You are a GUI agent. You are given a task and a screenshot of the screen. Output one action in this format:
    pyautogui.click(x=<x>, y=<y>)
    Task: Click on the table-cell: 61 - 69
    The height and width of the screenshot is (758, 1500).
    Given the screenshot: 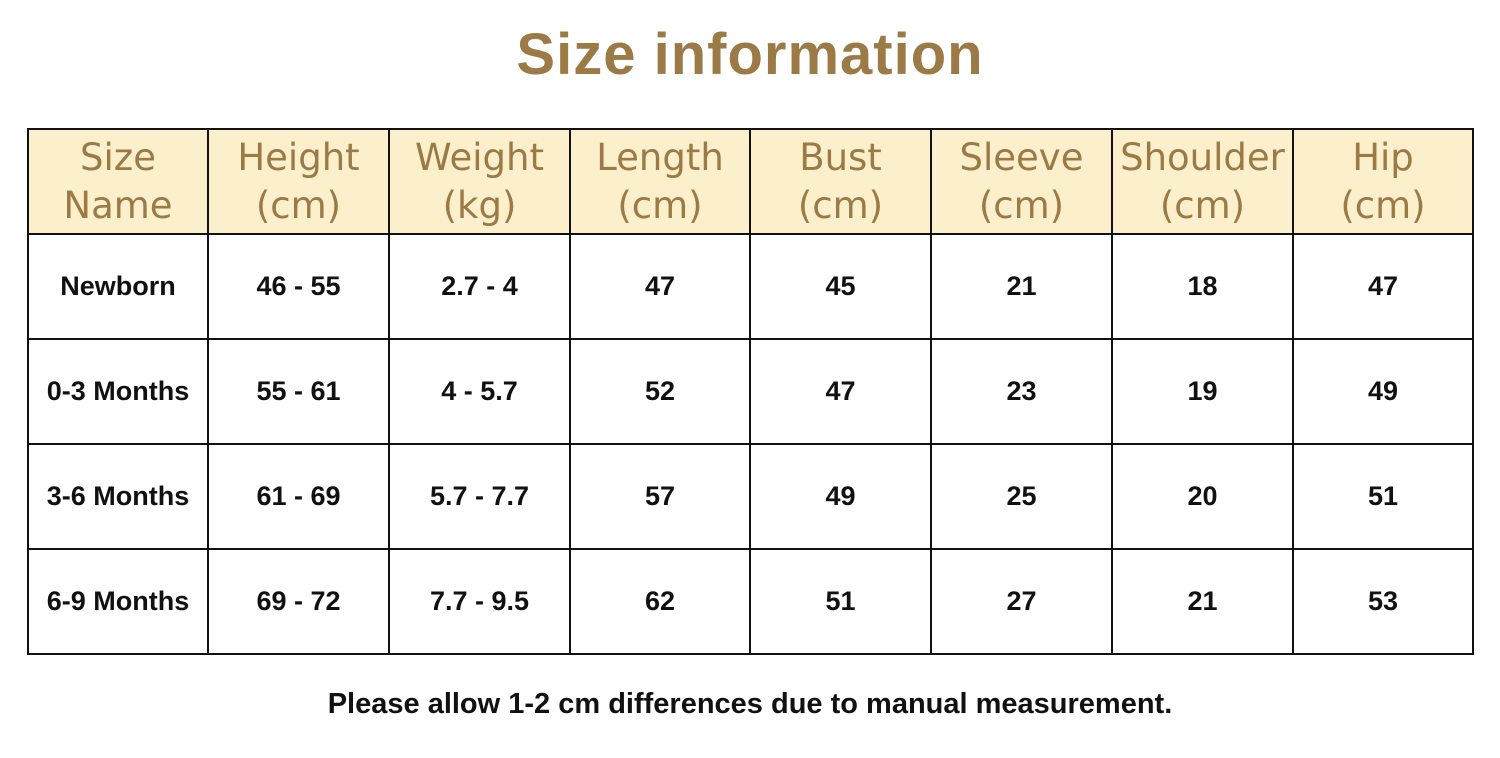 What is the action you would take?
    pyautogui.click(x=298, y=496)
    